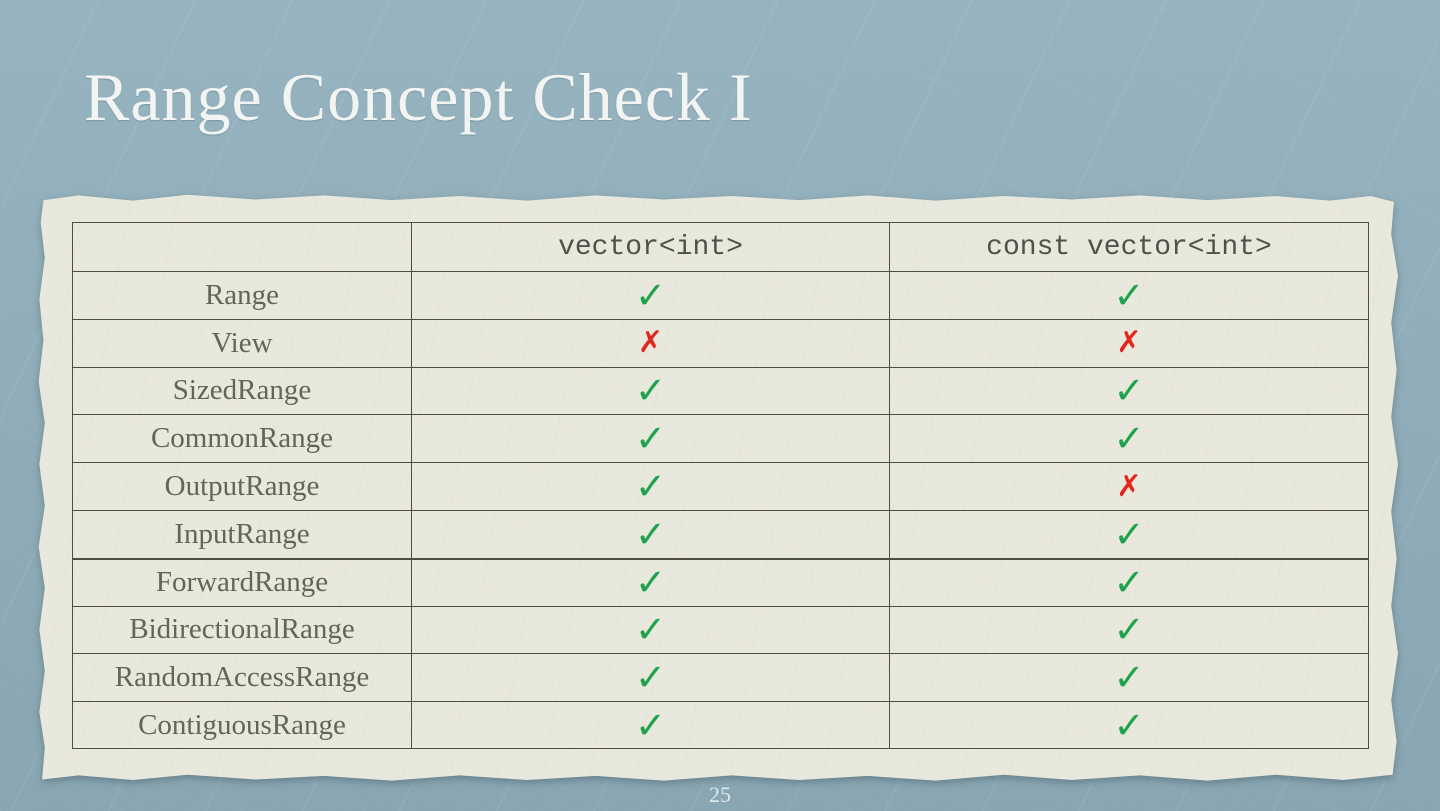  Describe the element at coordinates (242, 390) in the screenshot. I see `concept-label: SizedRange` at that location.